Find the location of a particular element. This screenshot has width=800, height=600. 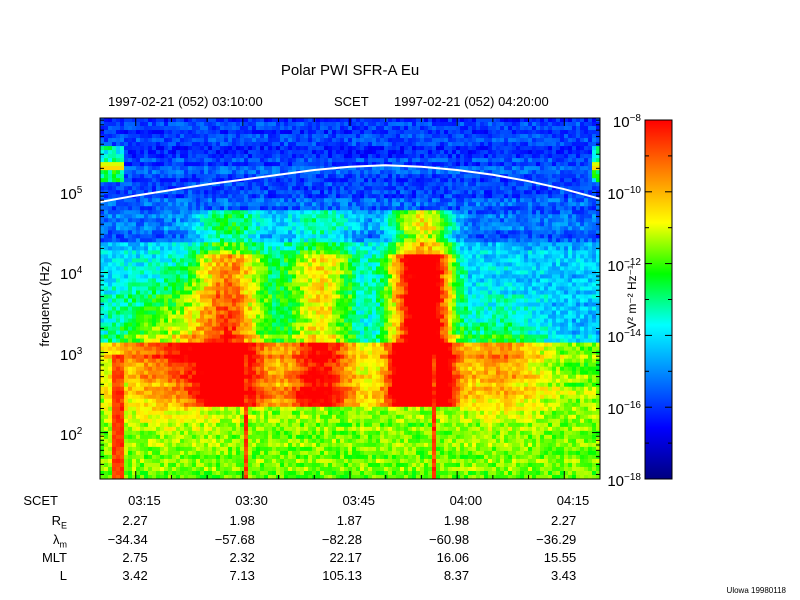

colorbar-tick-exponent: −12 is located at coordinates (632, 262).